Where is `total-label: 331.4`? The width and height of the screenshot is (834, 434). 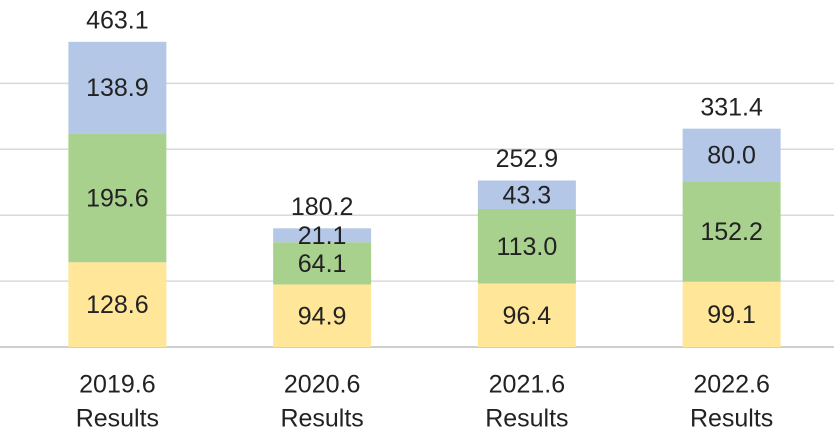
total-label: 331.4 is located at coordinates (731, 107).